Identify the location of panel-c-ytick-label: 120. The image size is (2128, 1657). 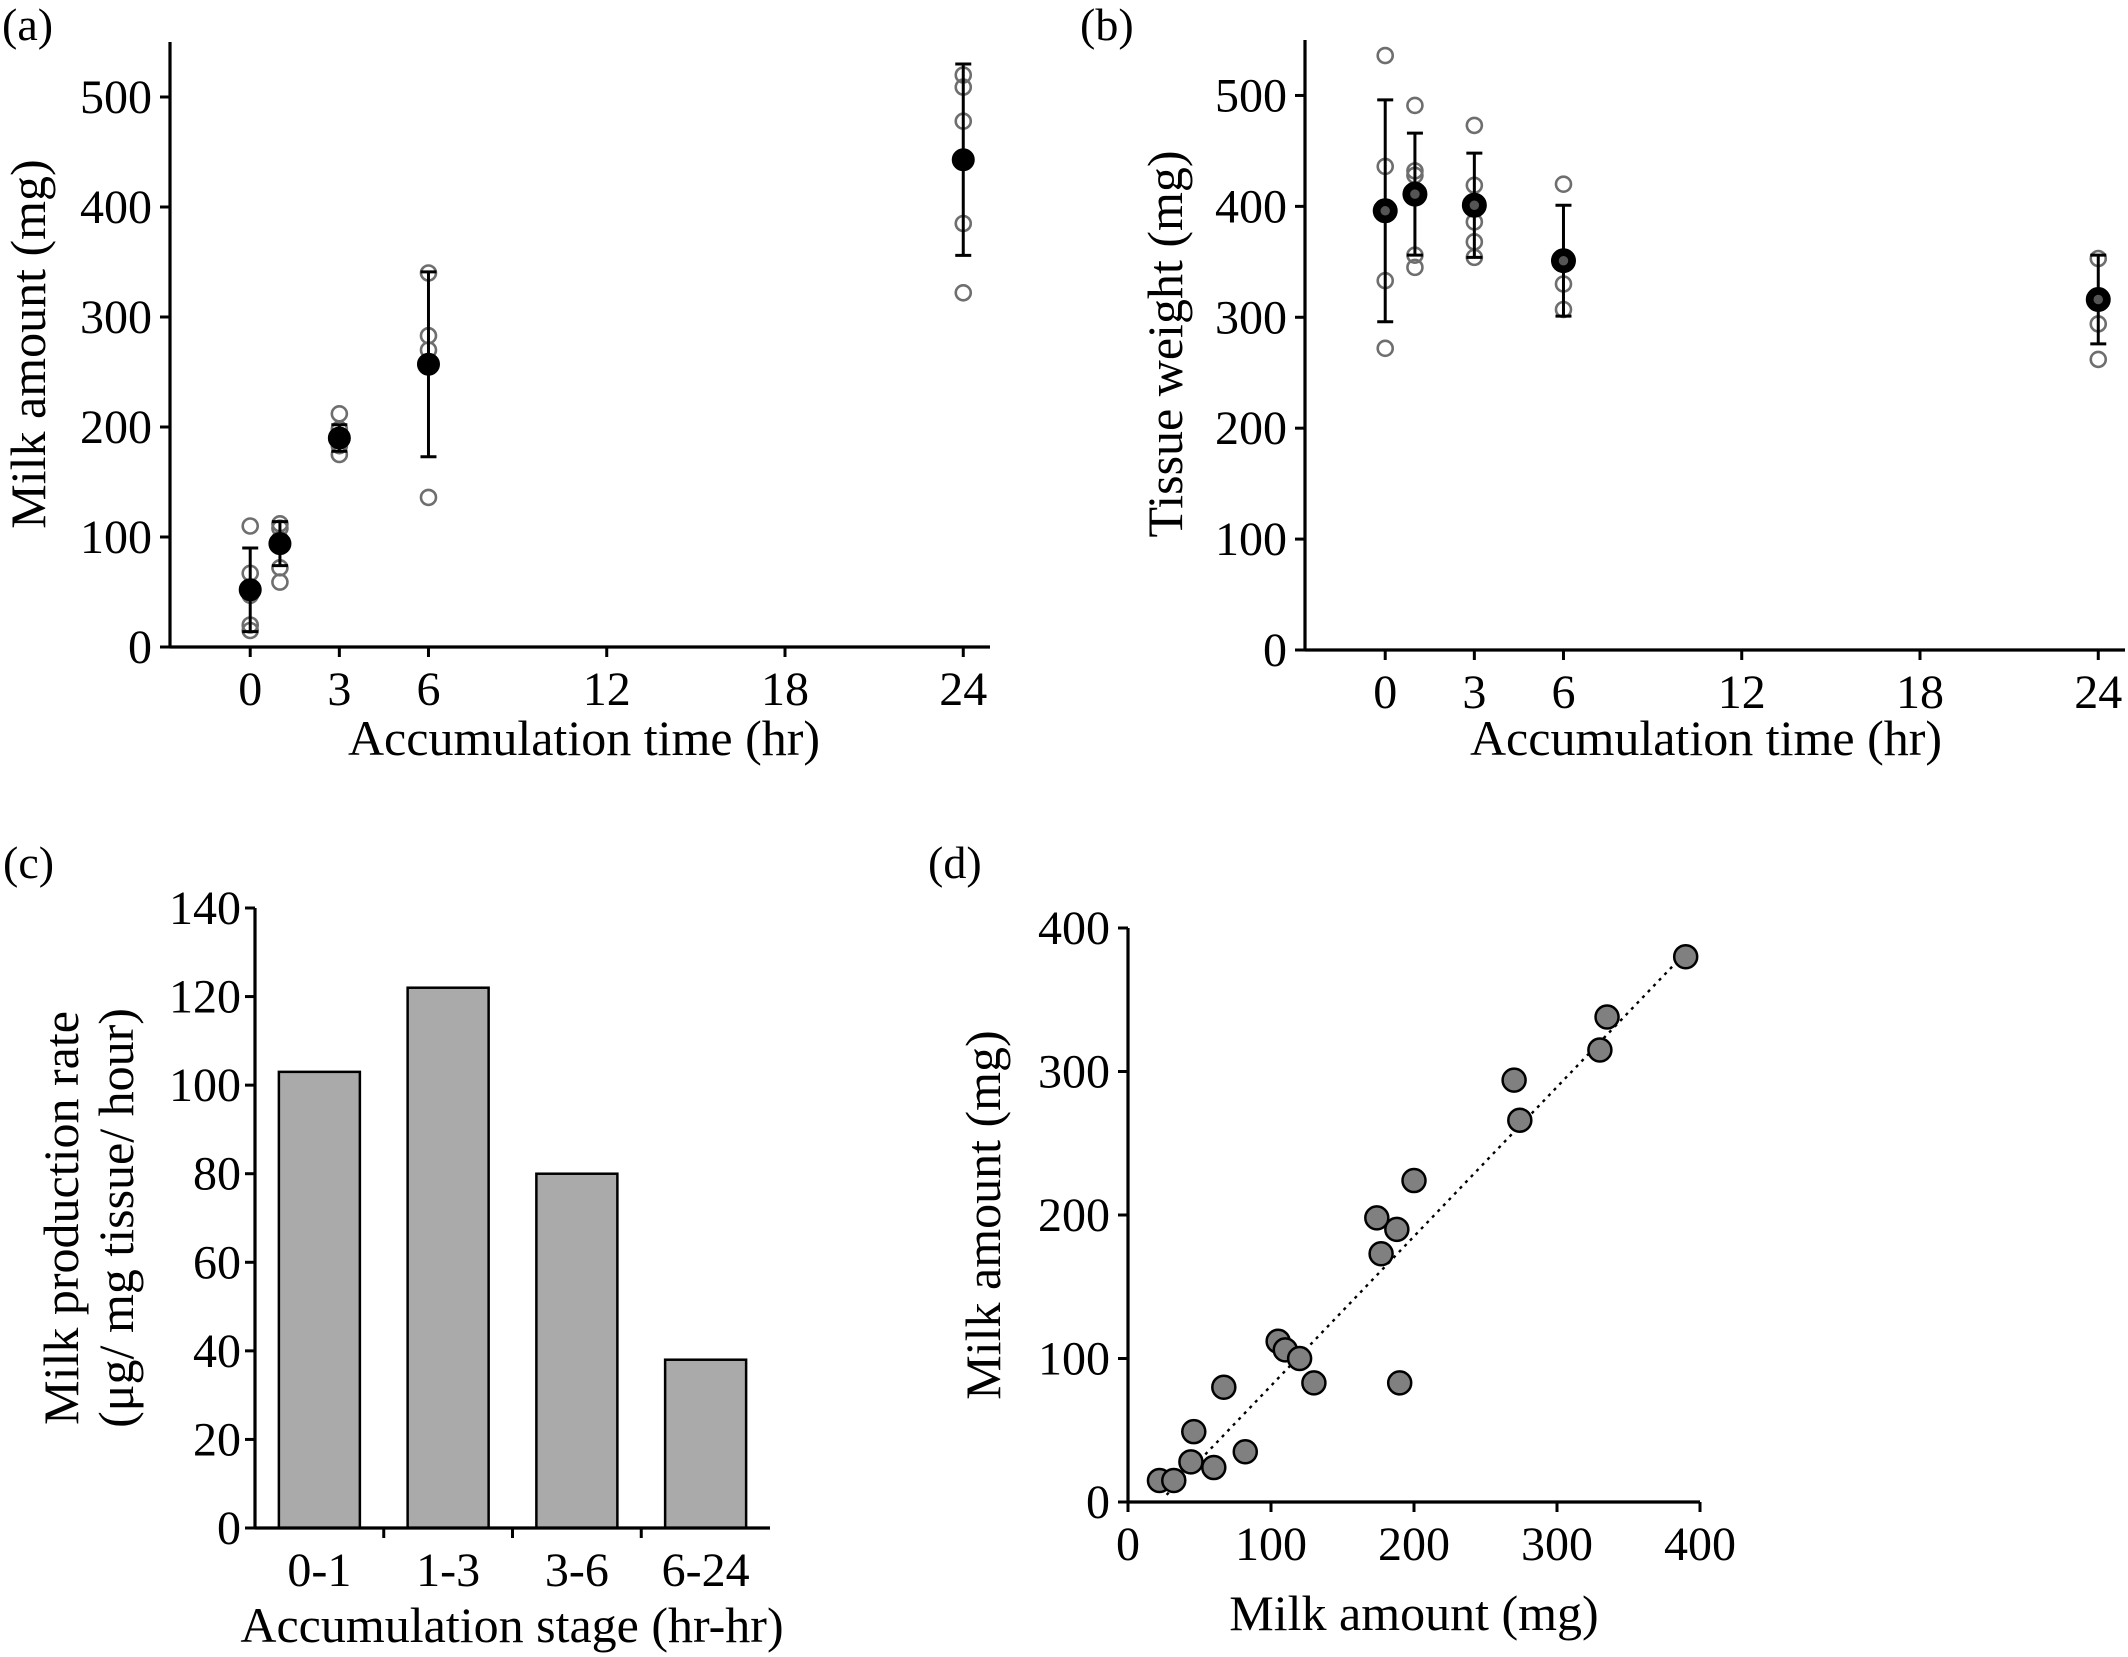
(205, 997).